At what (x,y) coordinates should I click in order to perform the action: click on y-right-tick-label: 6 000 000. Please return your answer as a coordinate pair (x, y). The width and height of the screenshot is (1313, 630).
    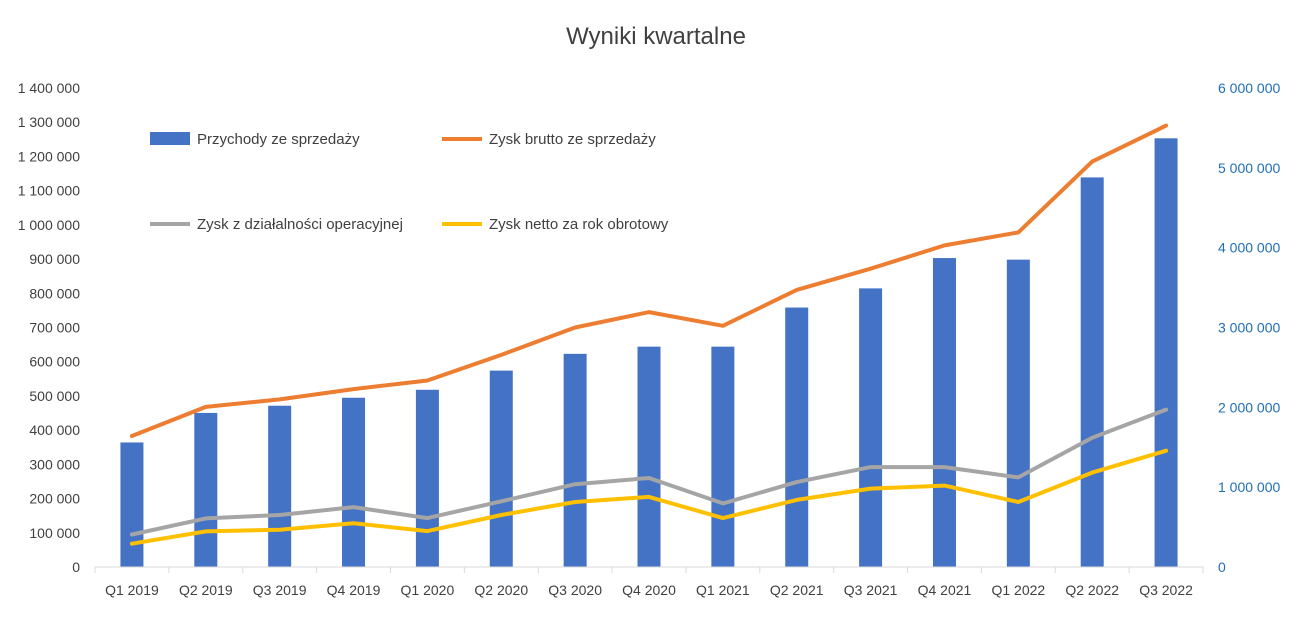
    Looking at the image, I should click on (1249, 88).